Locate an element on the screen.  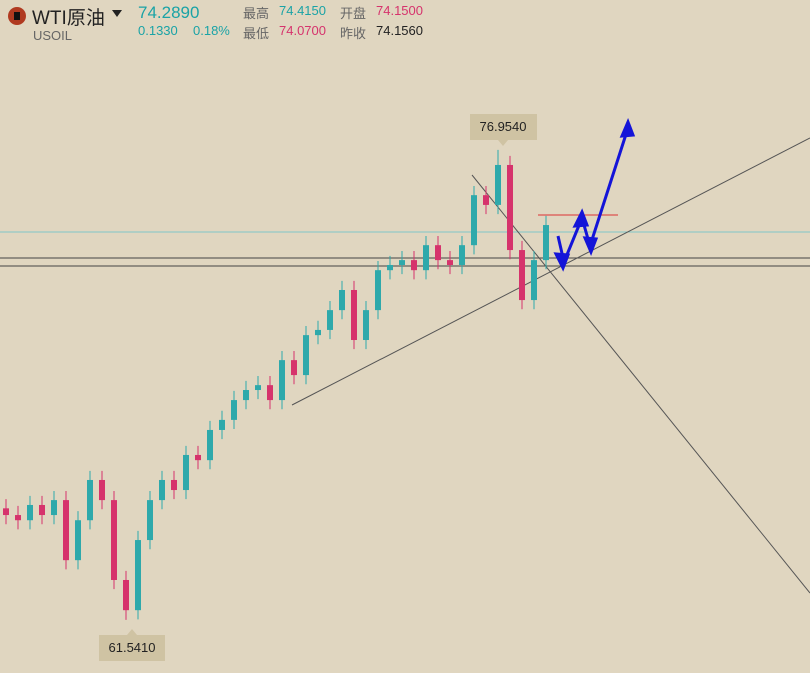
stat-value: 74.1500 is located at coordinates (399, 10).